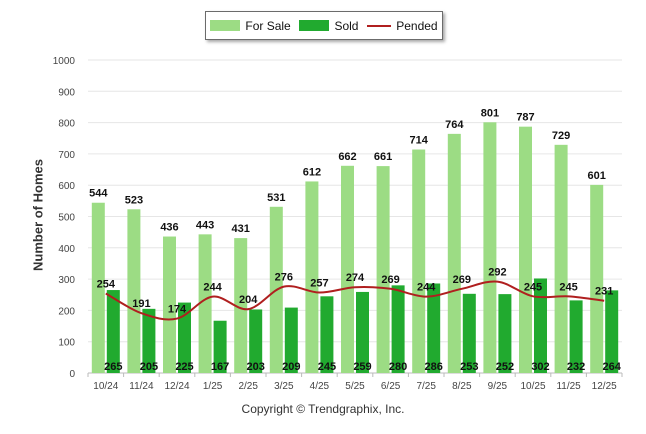 The width and height of the screenshot is (646, 434). What do you see at coordinates (390, 280) in the screenshot?
I see `data-label-pended: 269` at bounding box center [390, 280].